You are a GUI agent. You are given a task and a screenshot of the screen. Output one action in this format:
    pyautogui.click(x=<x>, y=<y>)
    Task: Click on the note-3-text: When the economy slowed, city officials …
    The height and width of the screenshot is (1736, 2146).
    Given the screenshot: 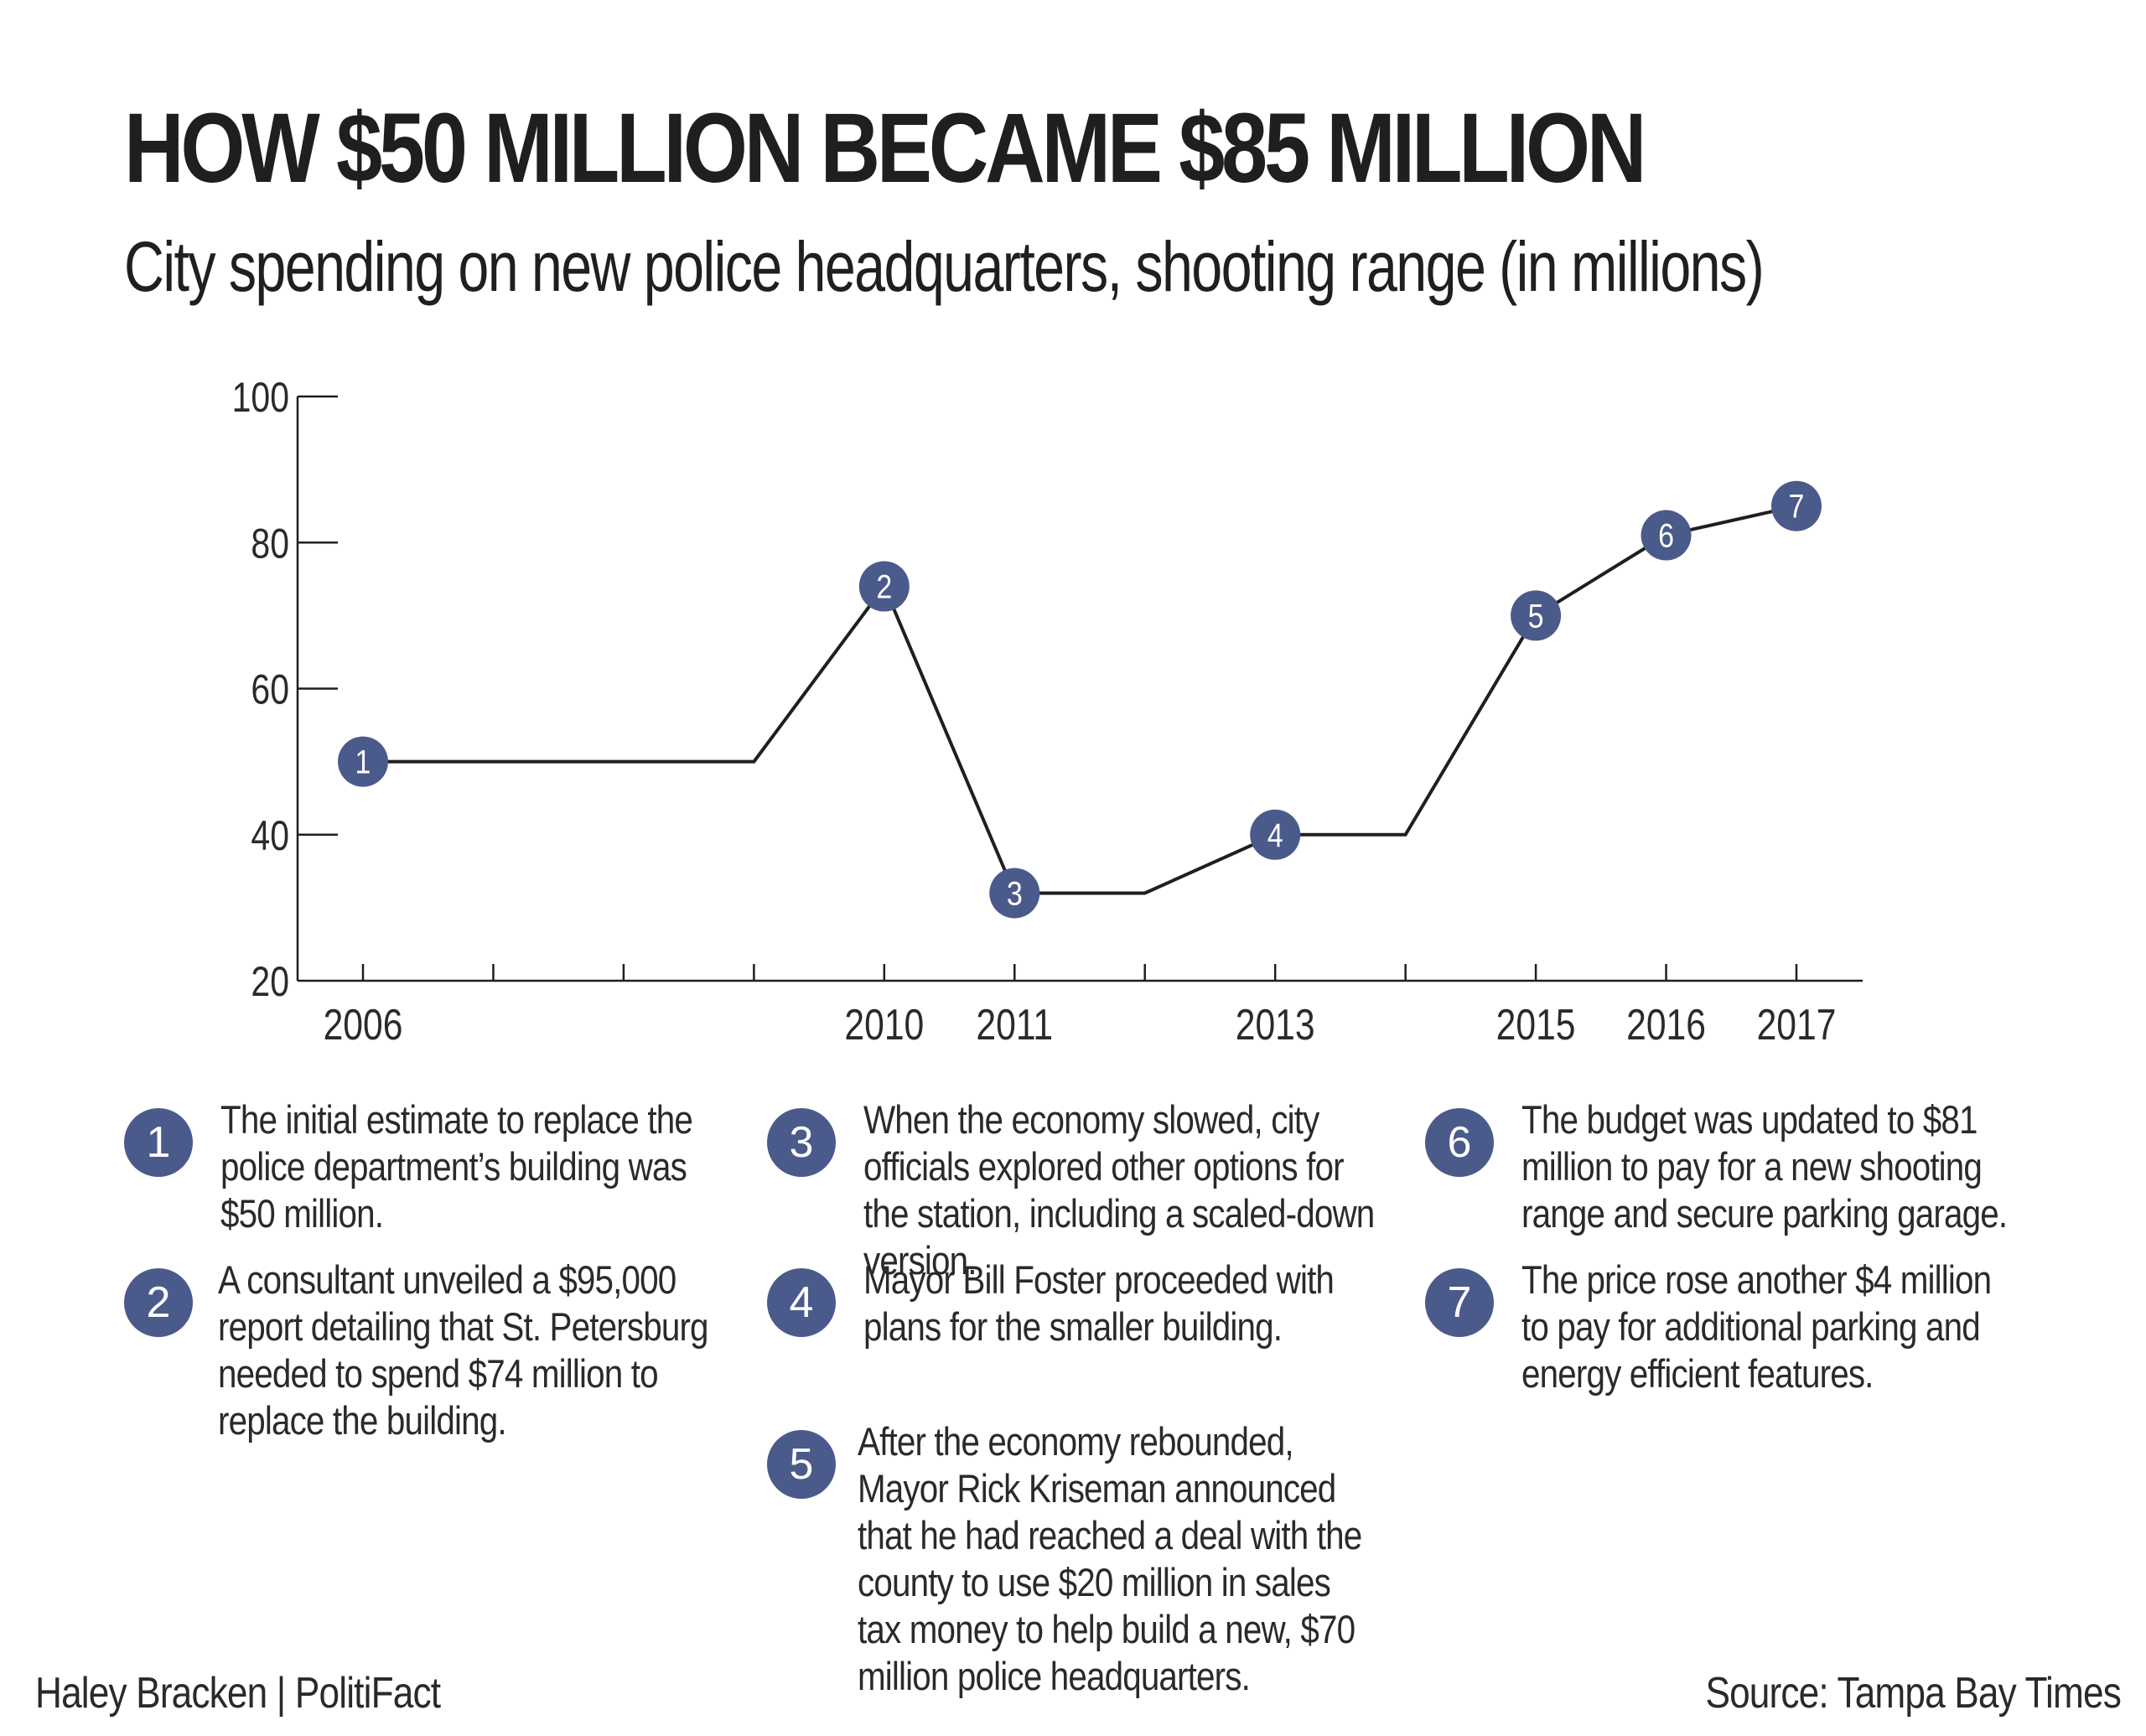 What is the action you would take?
    pyautogui.click(x=1119, y=1190)
    